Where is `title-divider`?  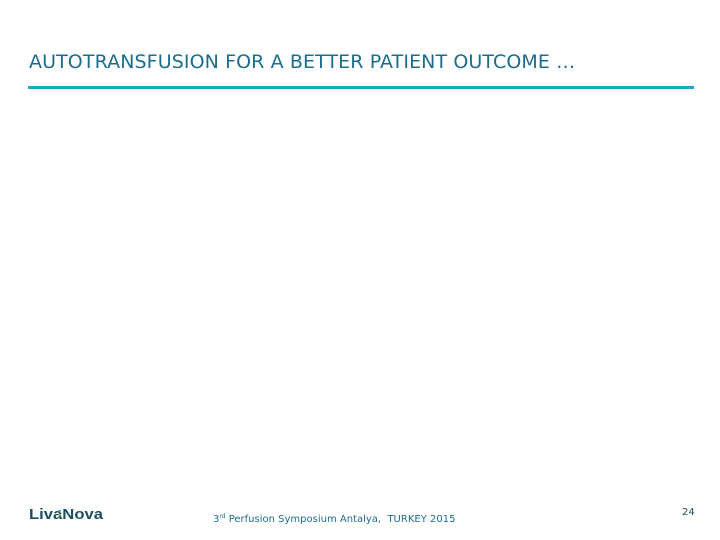
title-divider is located at coordinates (361, 87).